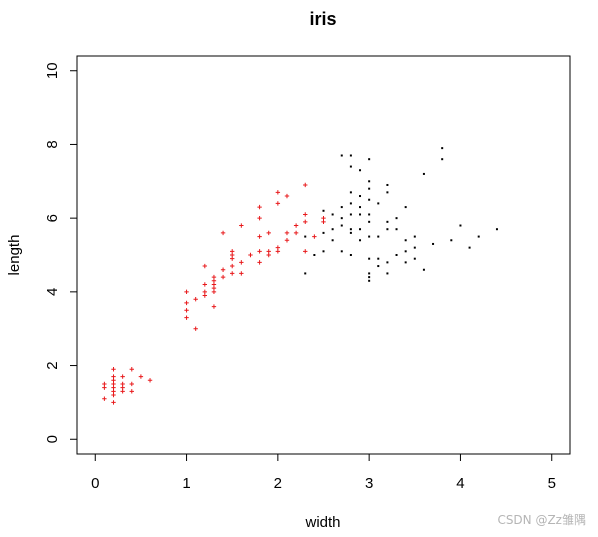 Image resolution: width=598 pixels, height=537 pixels. What do you see at coordinates (95, 483) in the screenshot?
I see `x-tick-label: 0` at bounding box center [95, 483].